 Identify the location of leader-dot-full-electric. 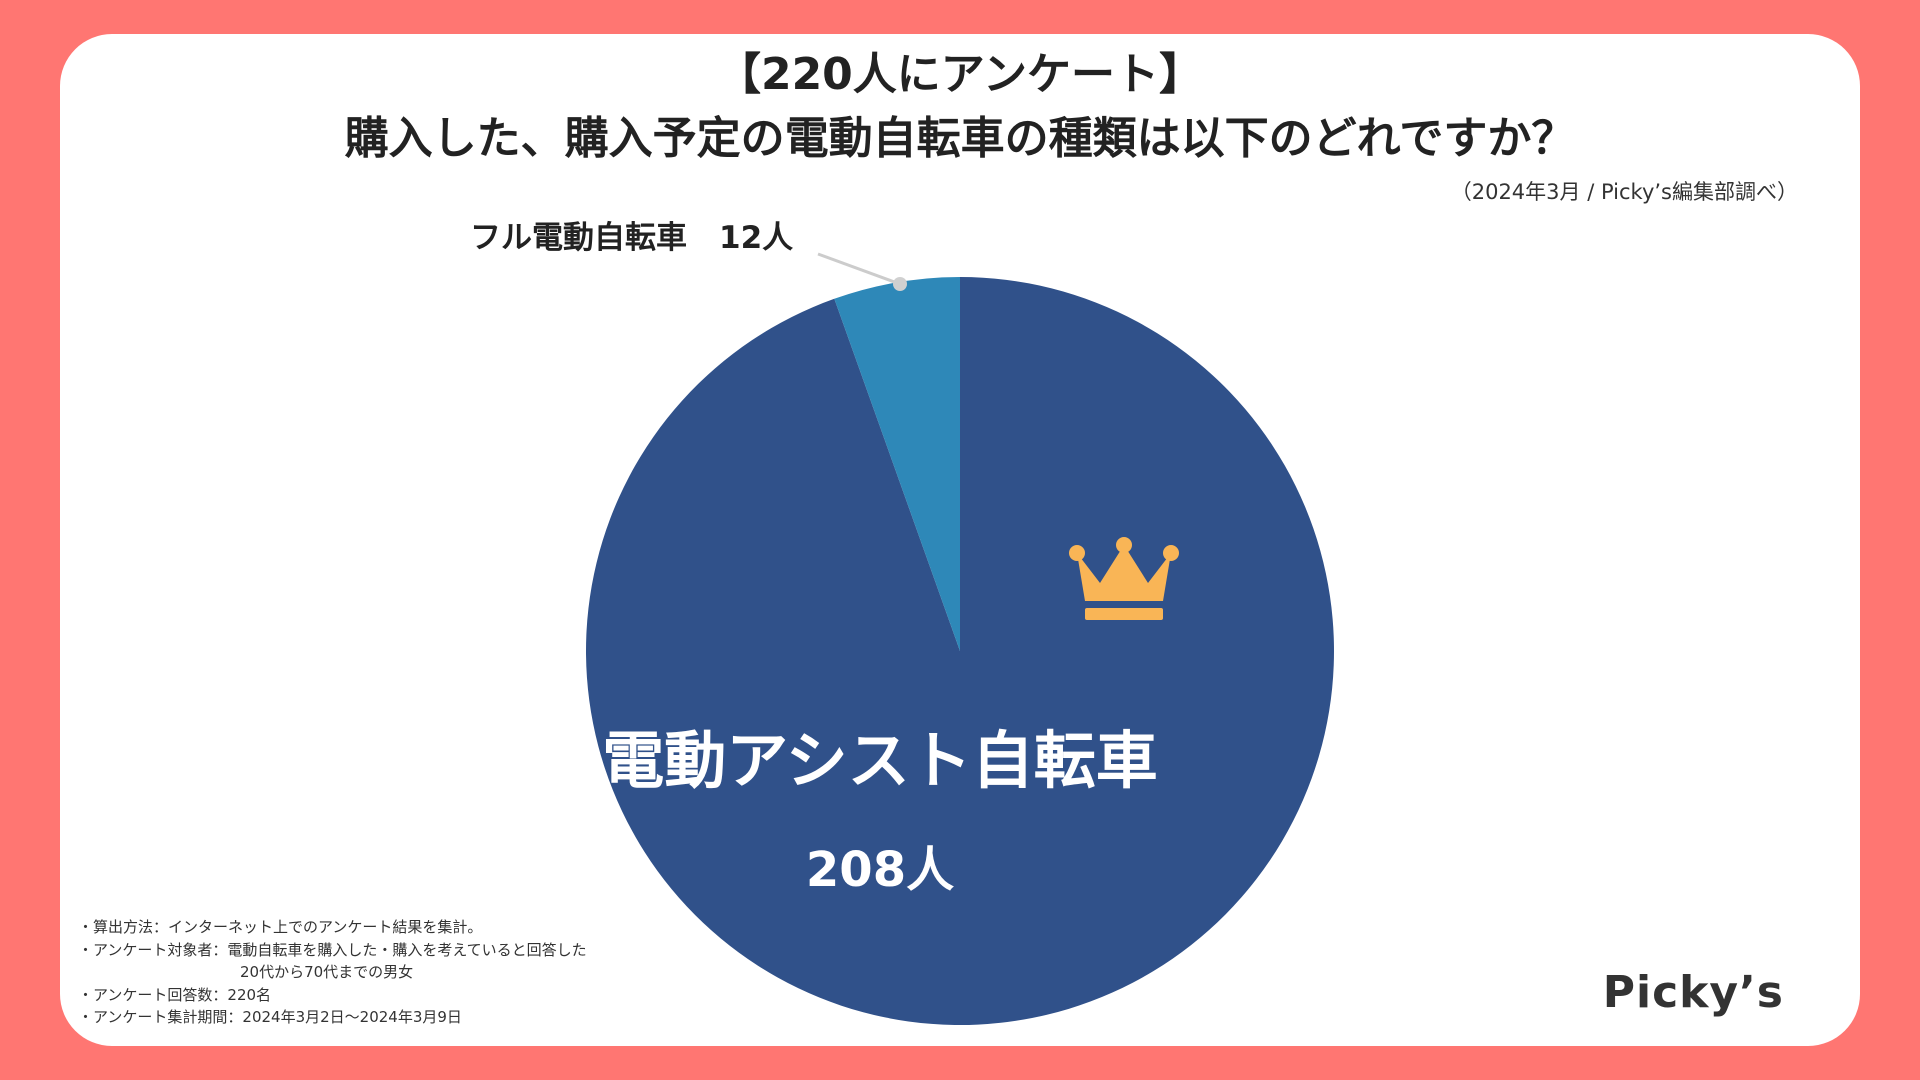
(900, 284).